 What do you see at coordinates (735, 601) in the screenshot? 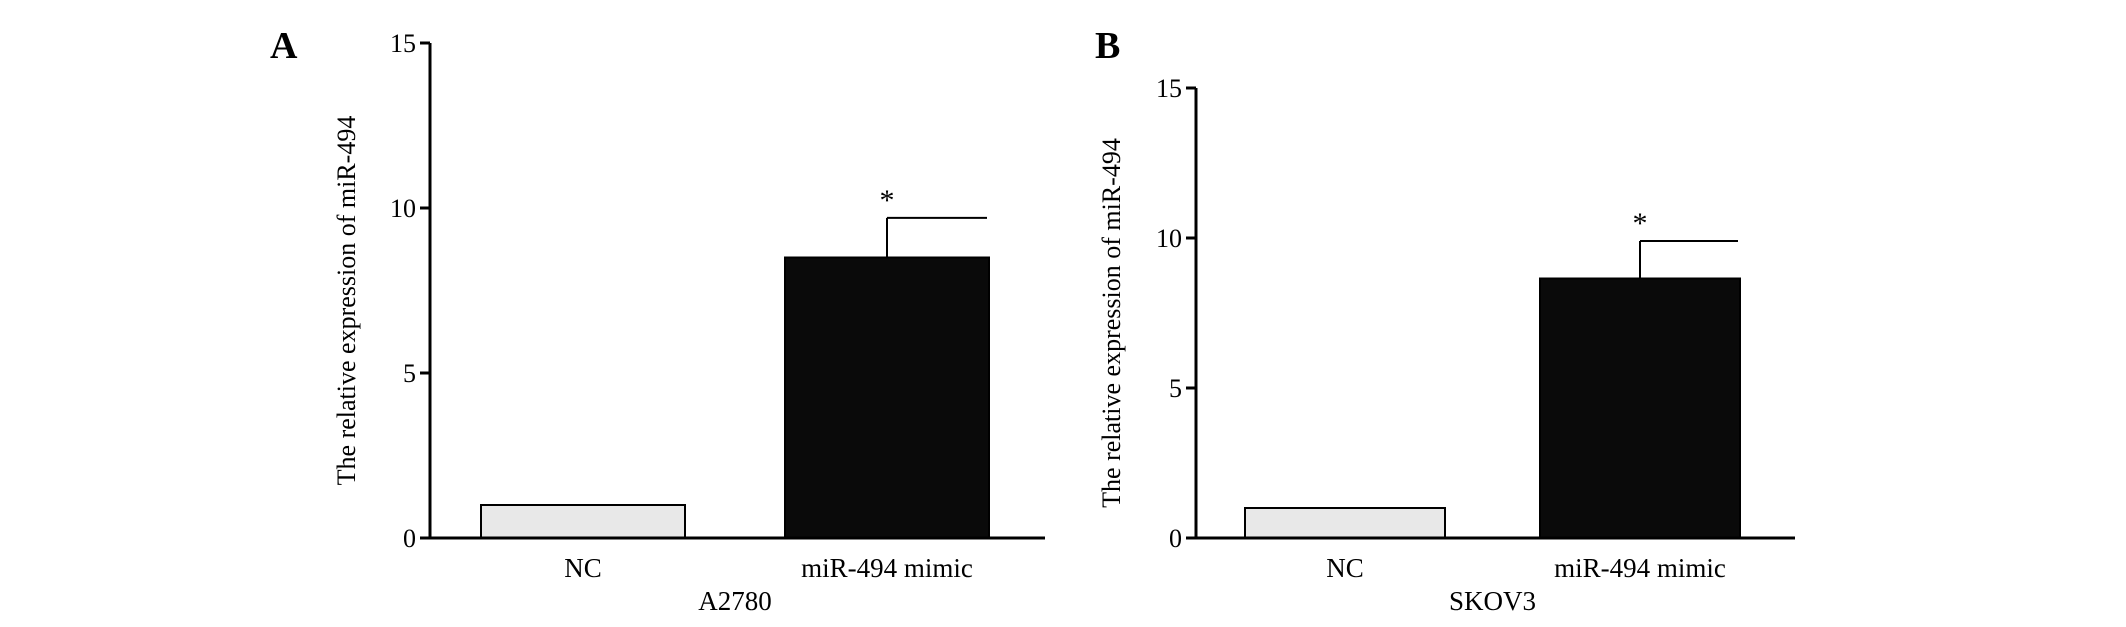
I see `x-axis-title: A2780` at bounding box center [735, 601].